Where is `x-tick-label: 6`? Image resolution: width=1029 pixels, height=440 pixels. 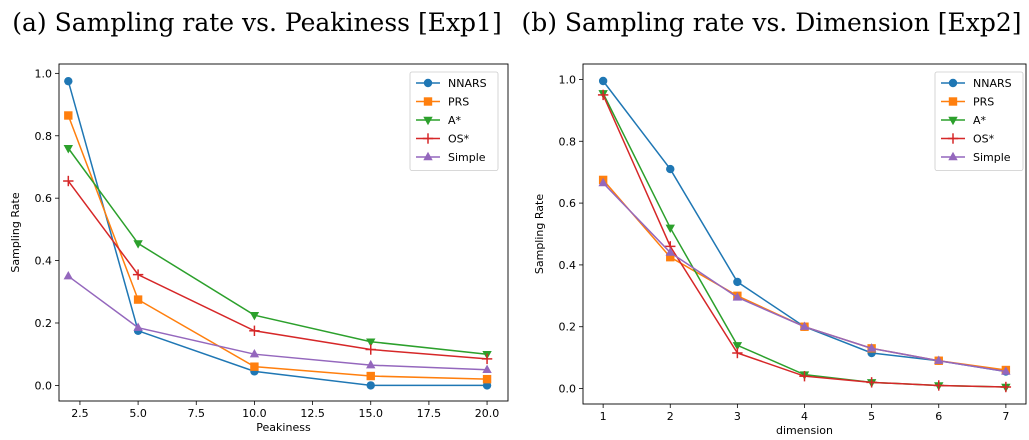 x-tick-label: 6 is located at coordinates (938, 416).